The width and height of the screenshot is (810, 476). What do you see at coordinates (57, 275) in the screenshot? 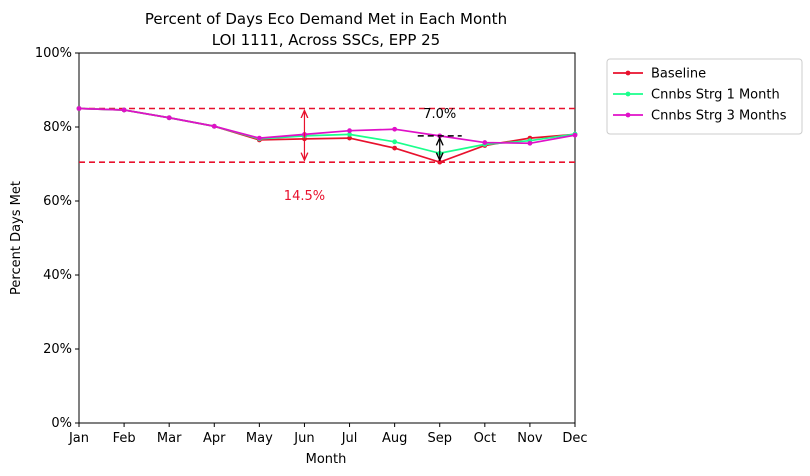
I see `y-tick-label: 40%` at bounding box center [57, 275].